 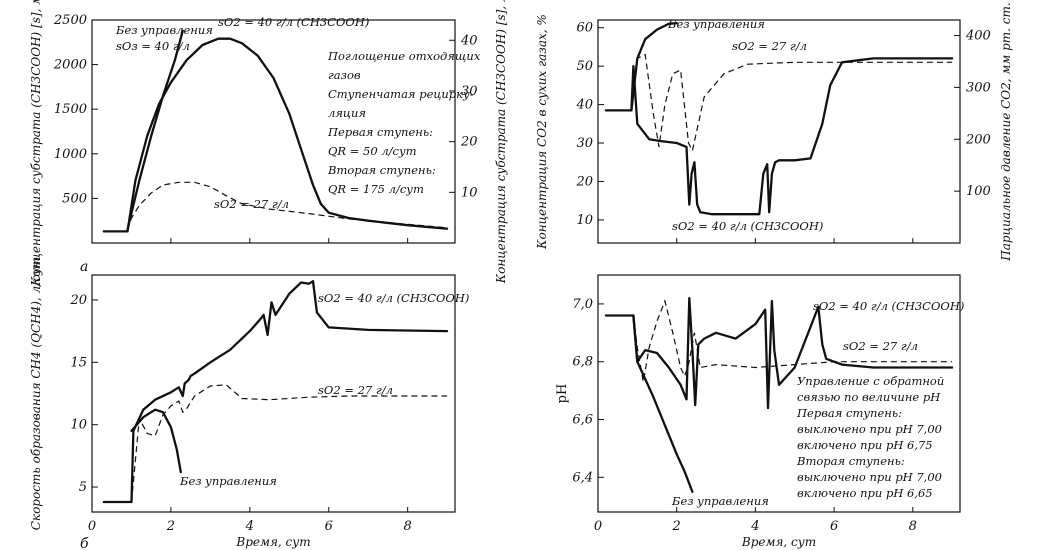 I want to click on annotation-note: Поглощение отходящих, so click(x=404, y=56).